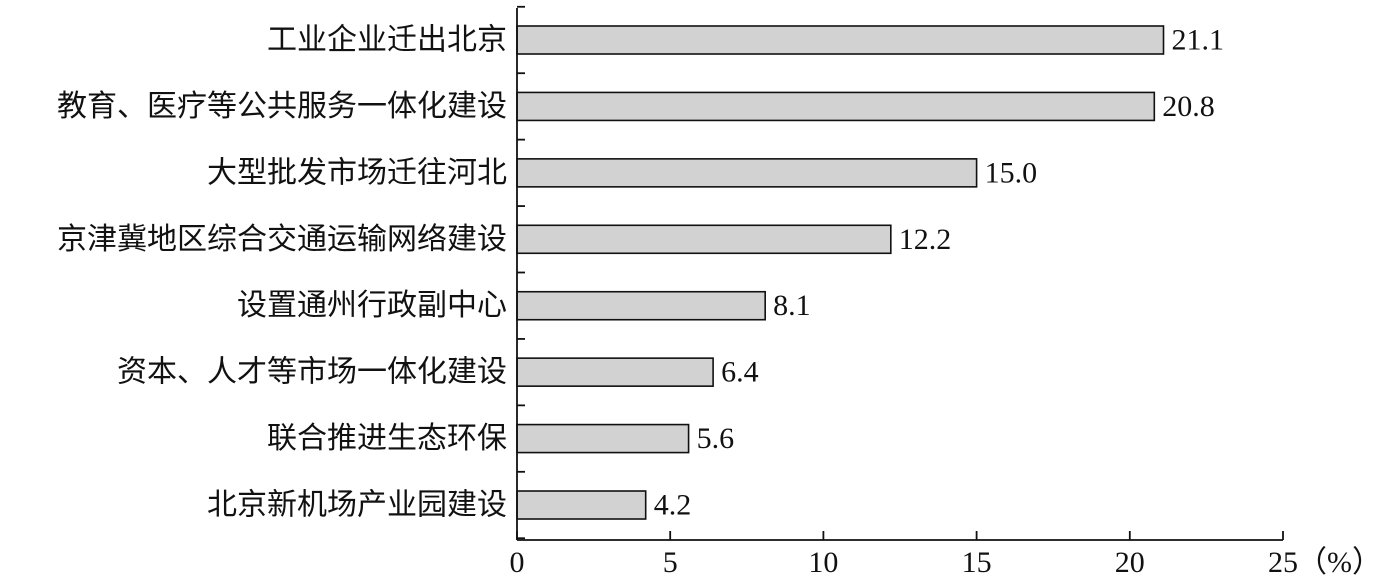 This screenshot has height=582, width=1376. What do you see at coordinates (517, 562) in the screenshot?
I see `x-tick-label: 0` at bounding box center [517, 562].